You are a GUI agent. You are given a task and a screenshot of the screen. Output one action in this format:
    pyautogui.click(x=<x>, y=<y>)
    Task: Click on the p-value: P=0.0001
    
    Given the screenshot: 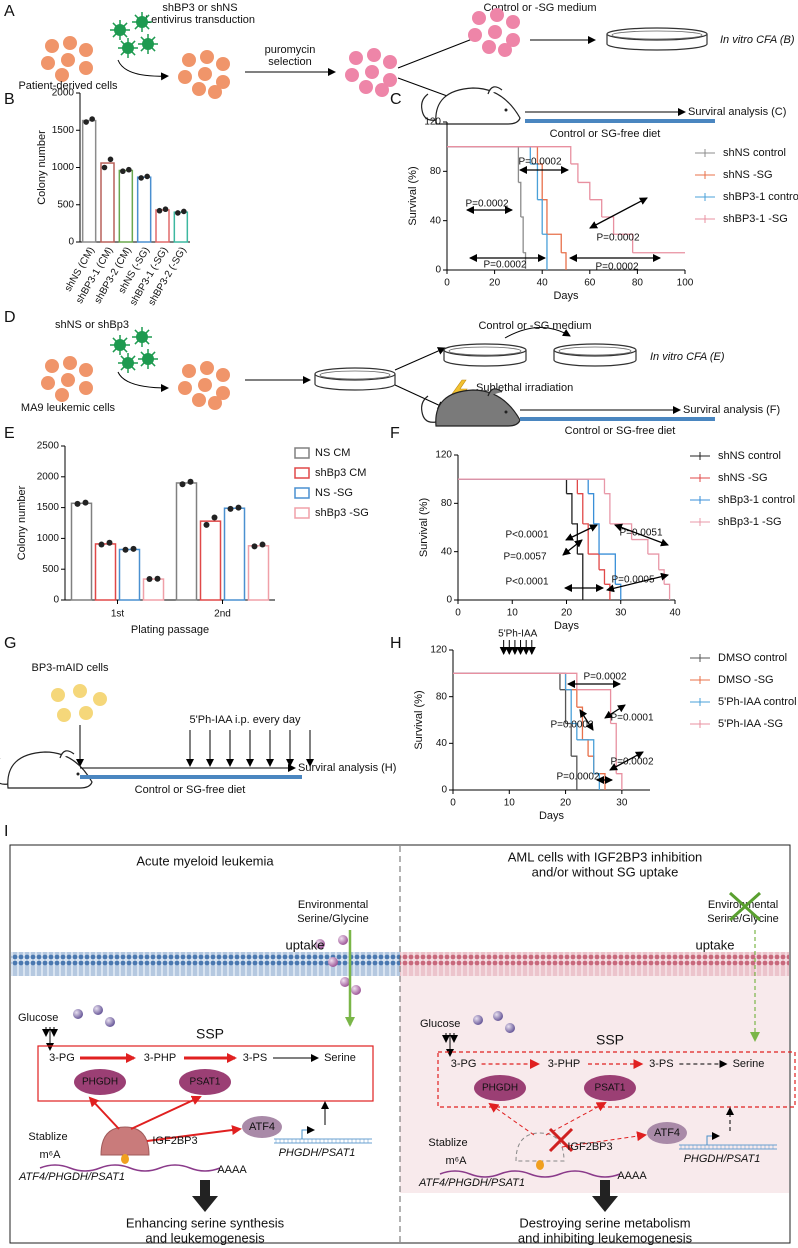 What is the action you would take?
    pyautogui.click(x=632, y=718)
    